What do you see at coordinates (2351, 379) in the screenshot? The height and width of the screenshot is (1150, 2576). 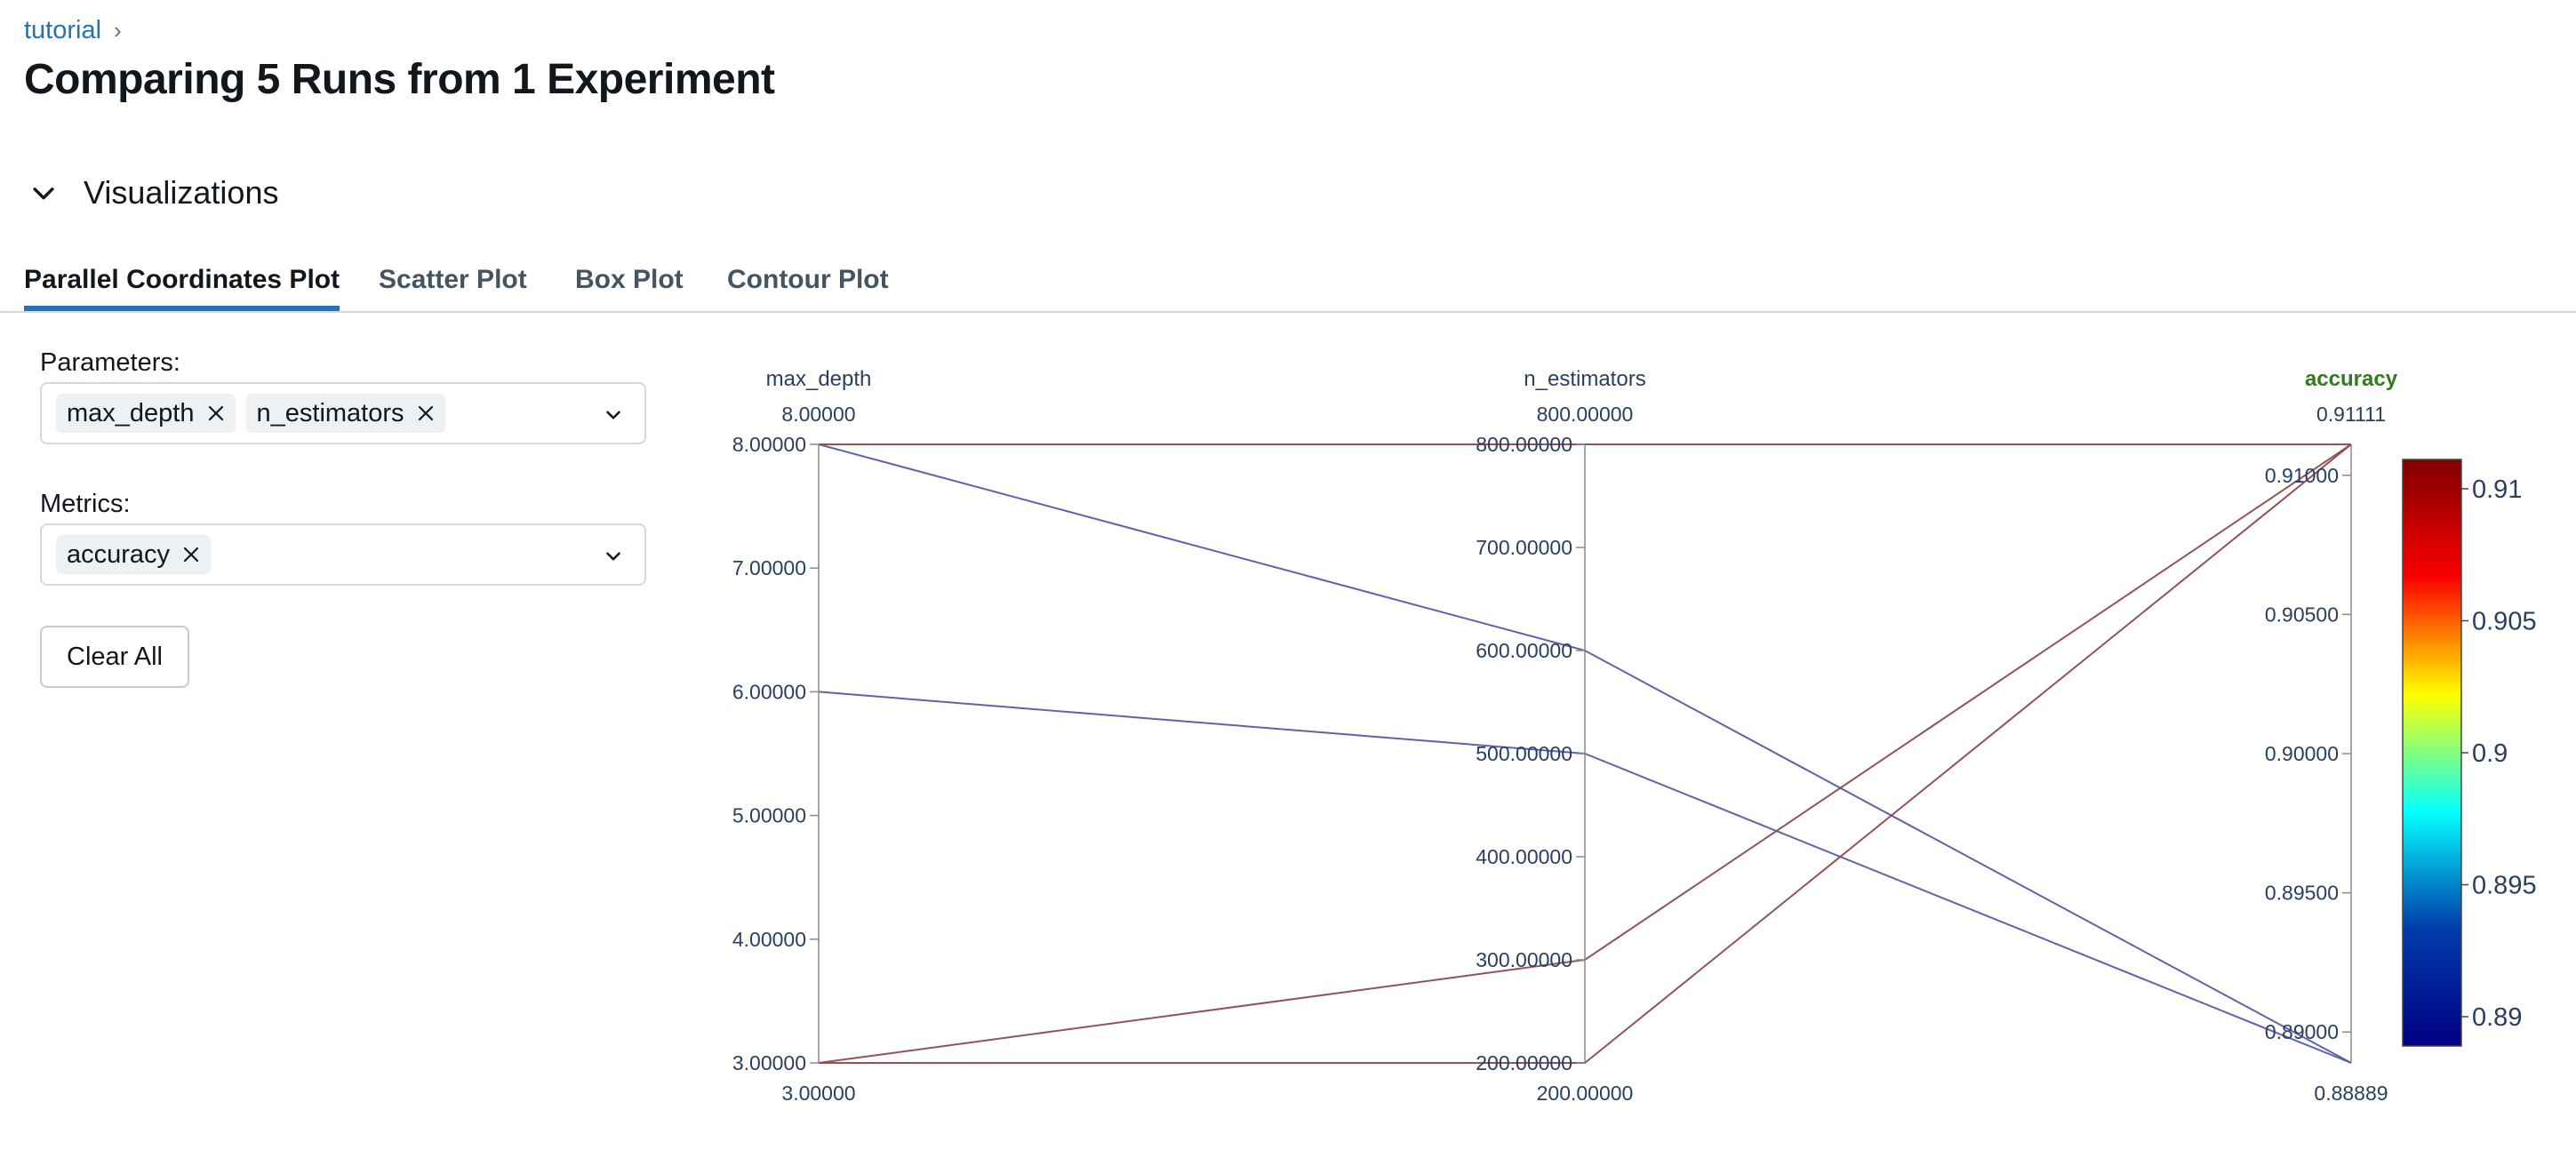 I see `axis-title-accuracy: accuracy` at bounding box center [2351, 379].